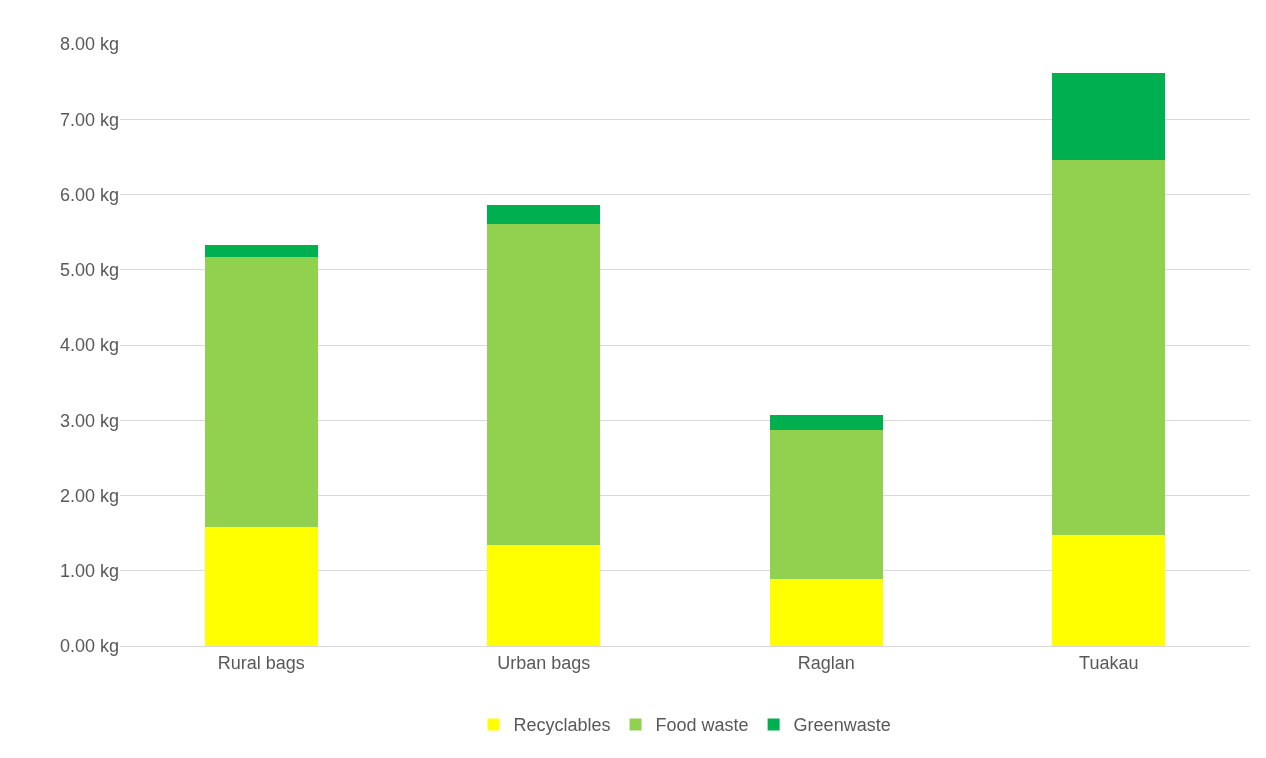  Describe the element at coordinates (89, 571) in the screenshot. I see `y-tick-label: 1.00 kg` at that location.